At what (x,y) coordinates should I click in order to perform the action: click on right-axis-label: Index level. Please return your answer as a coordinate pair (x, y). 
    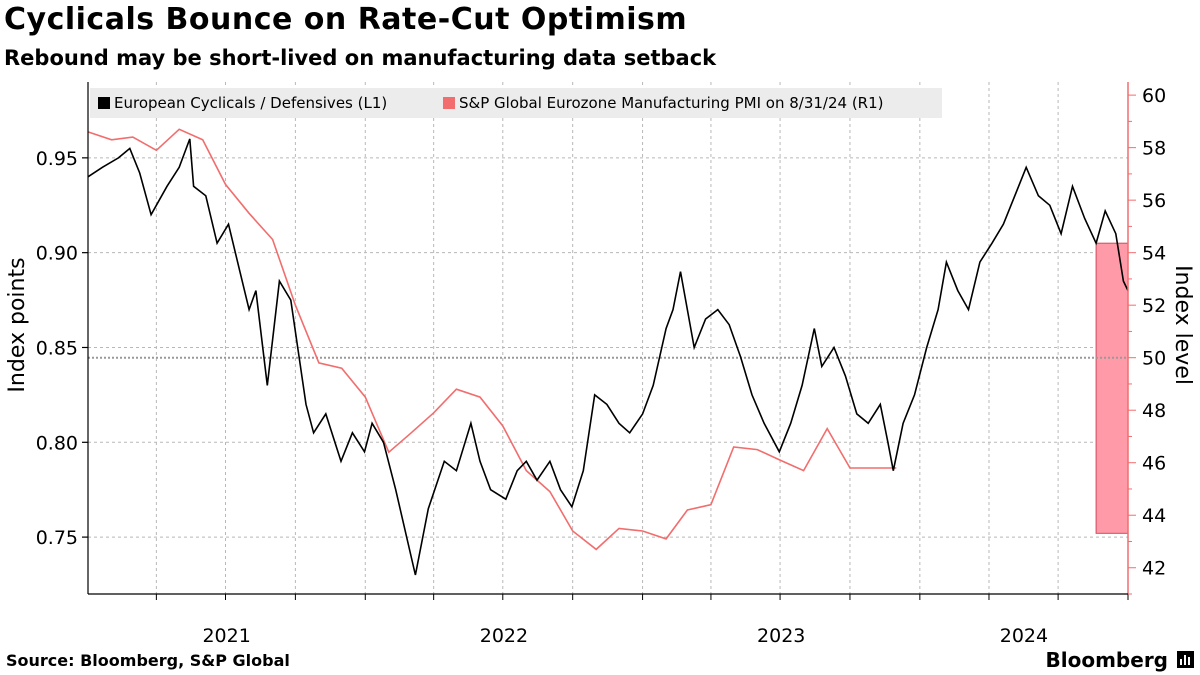
    Looking at the image, I should click on (1182, 325).